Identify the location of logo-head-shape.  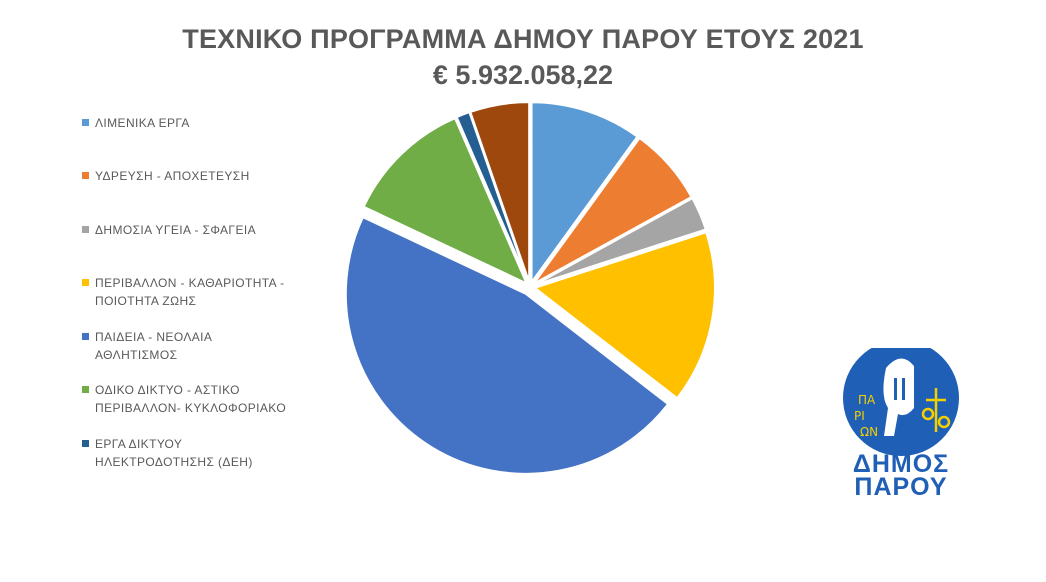
(898, 397).